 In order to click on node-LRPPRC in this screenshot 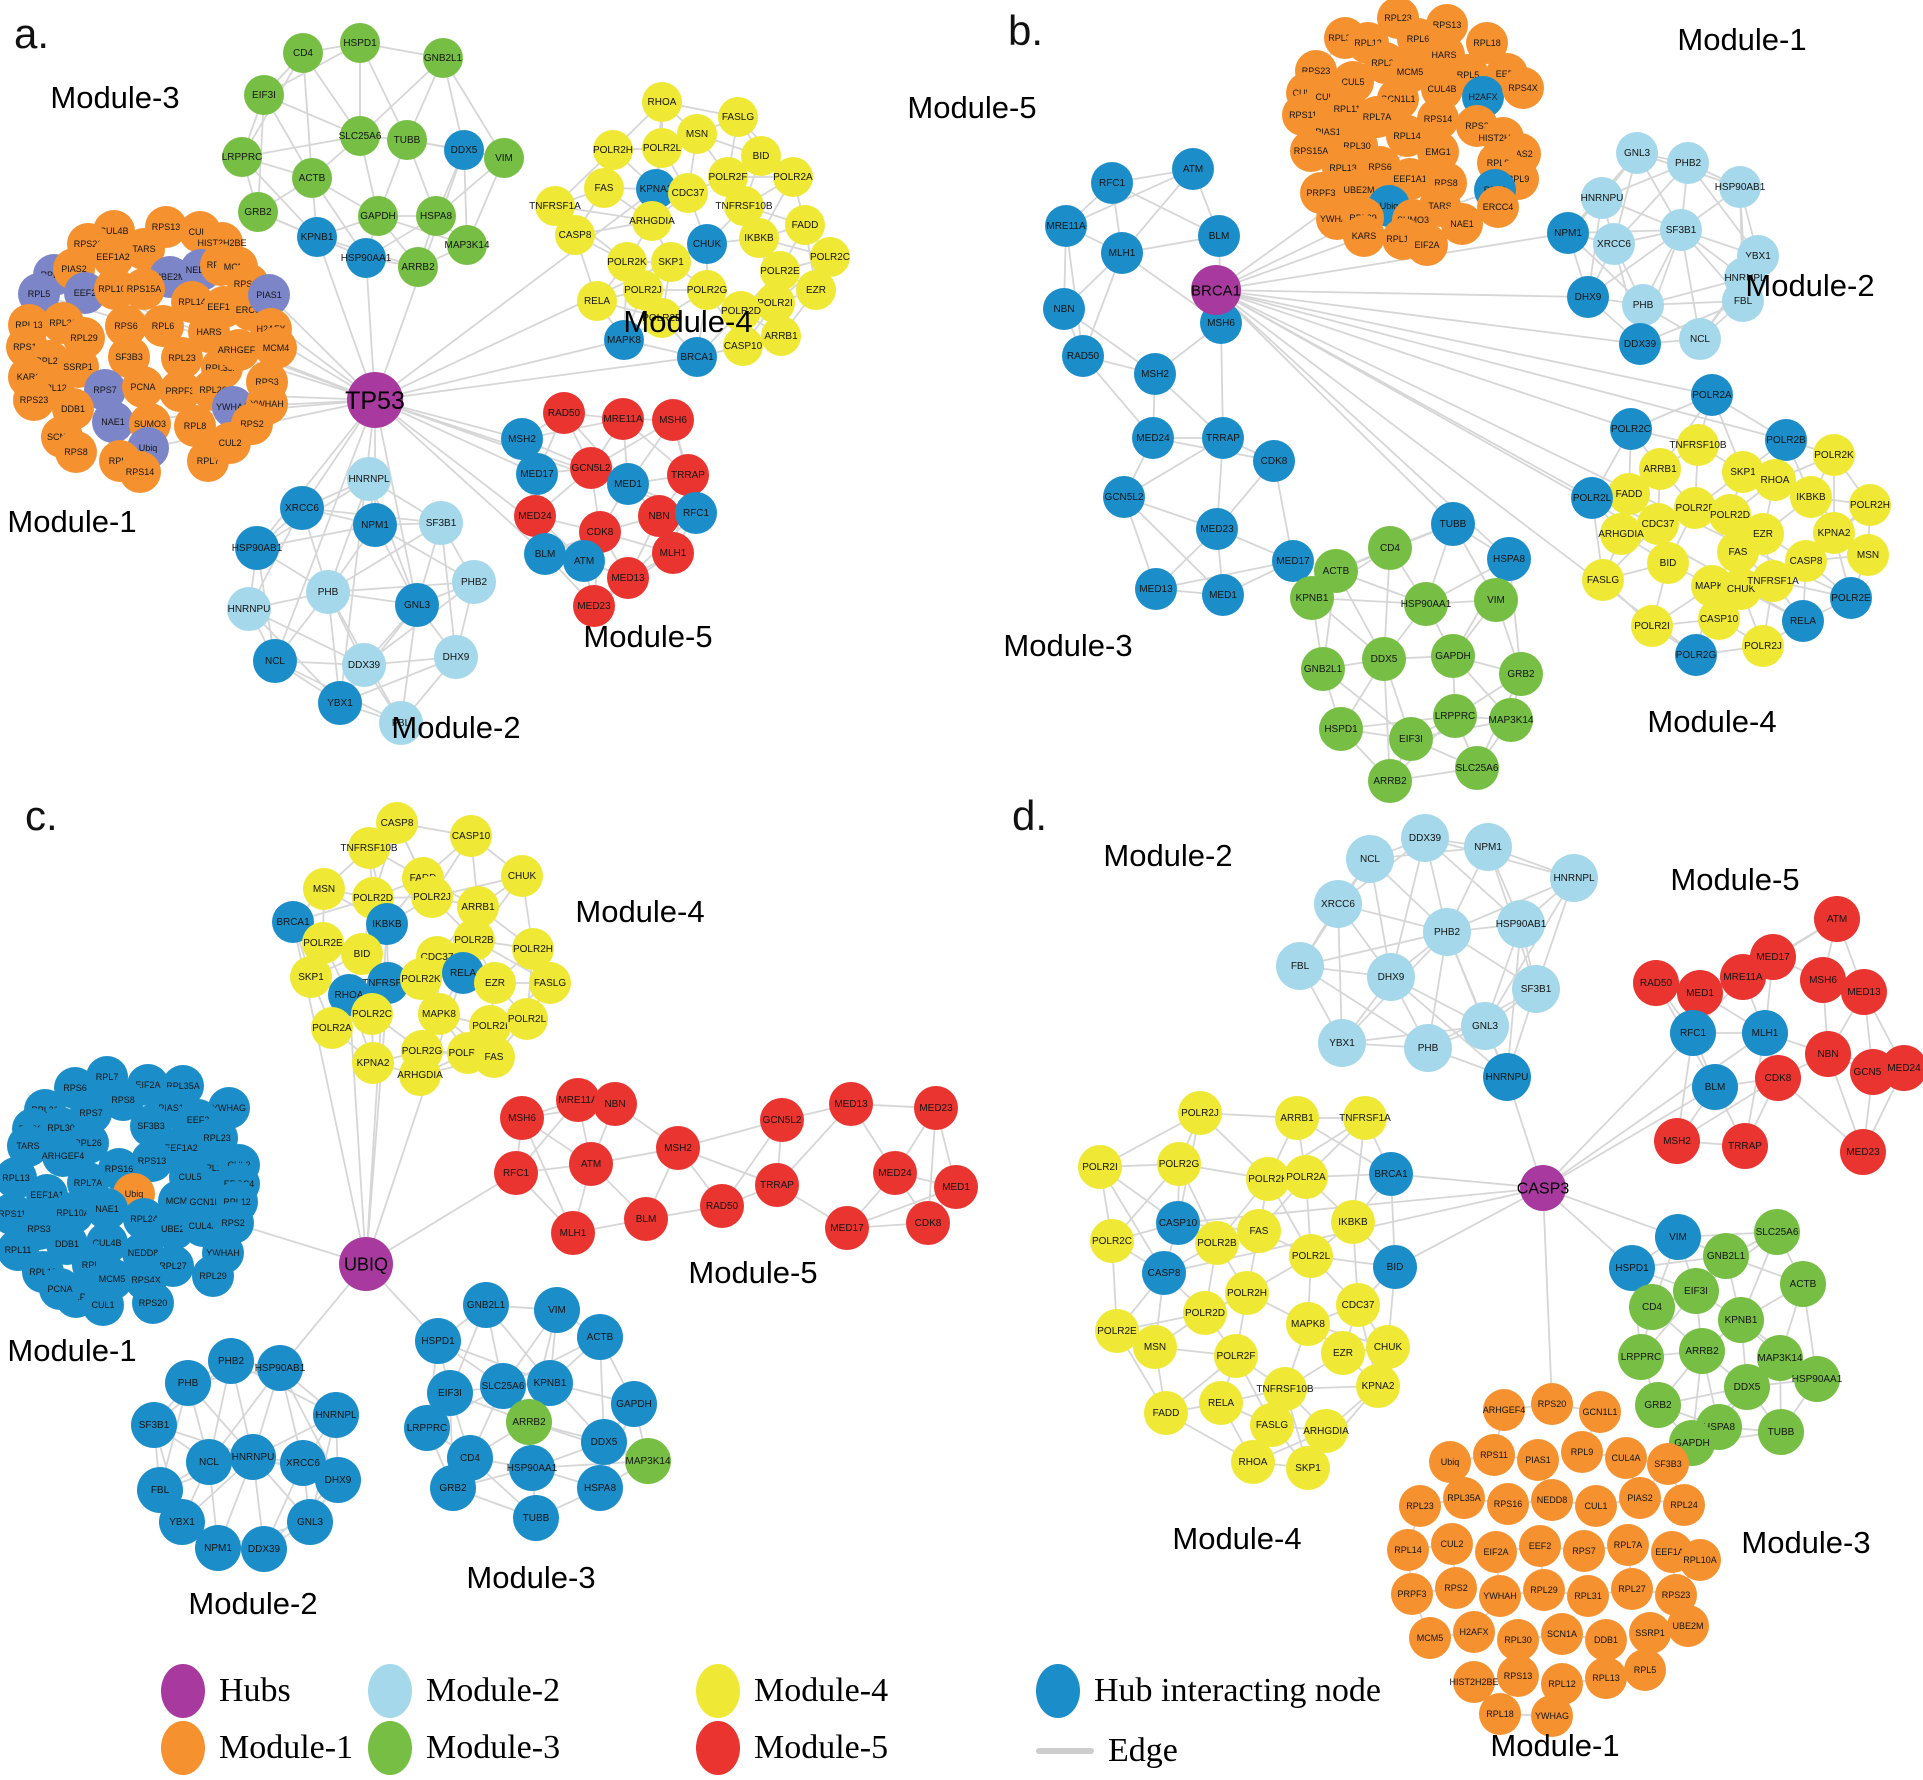, I will do `click(242, 157)`.